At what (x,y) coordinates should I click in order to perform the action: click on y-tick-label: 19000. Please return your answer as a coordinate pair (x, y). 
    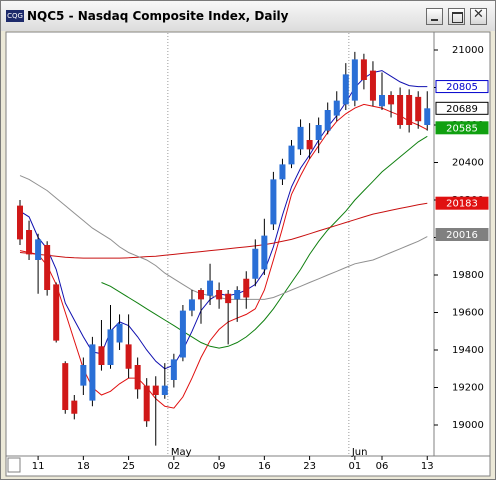
    Looking at the image, I should click on (468, 425).